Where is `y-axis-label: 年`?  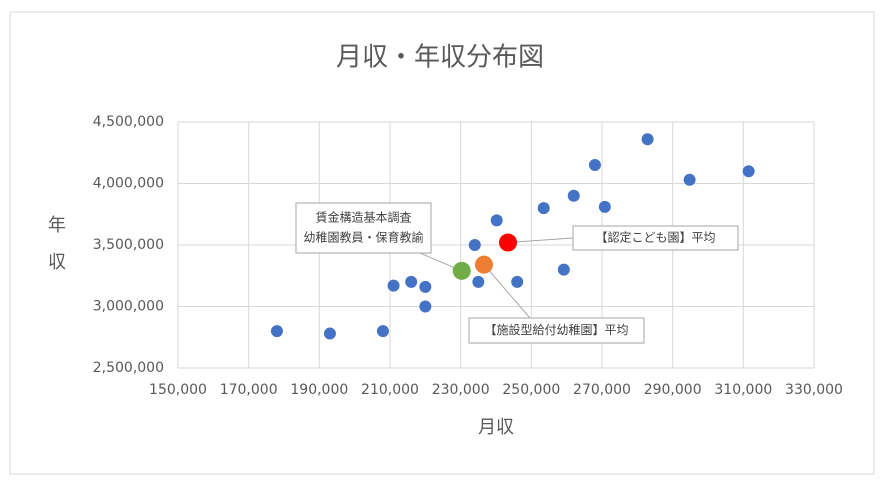
y-axis-label: 年 is located at coordinates (57, 225).